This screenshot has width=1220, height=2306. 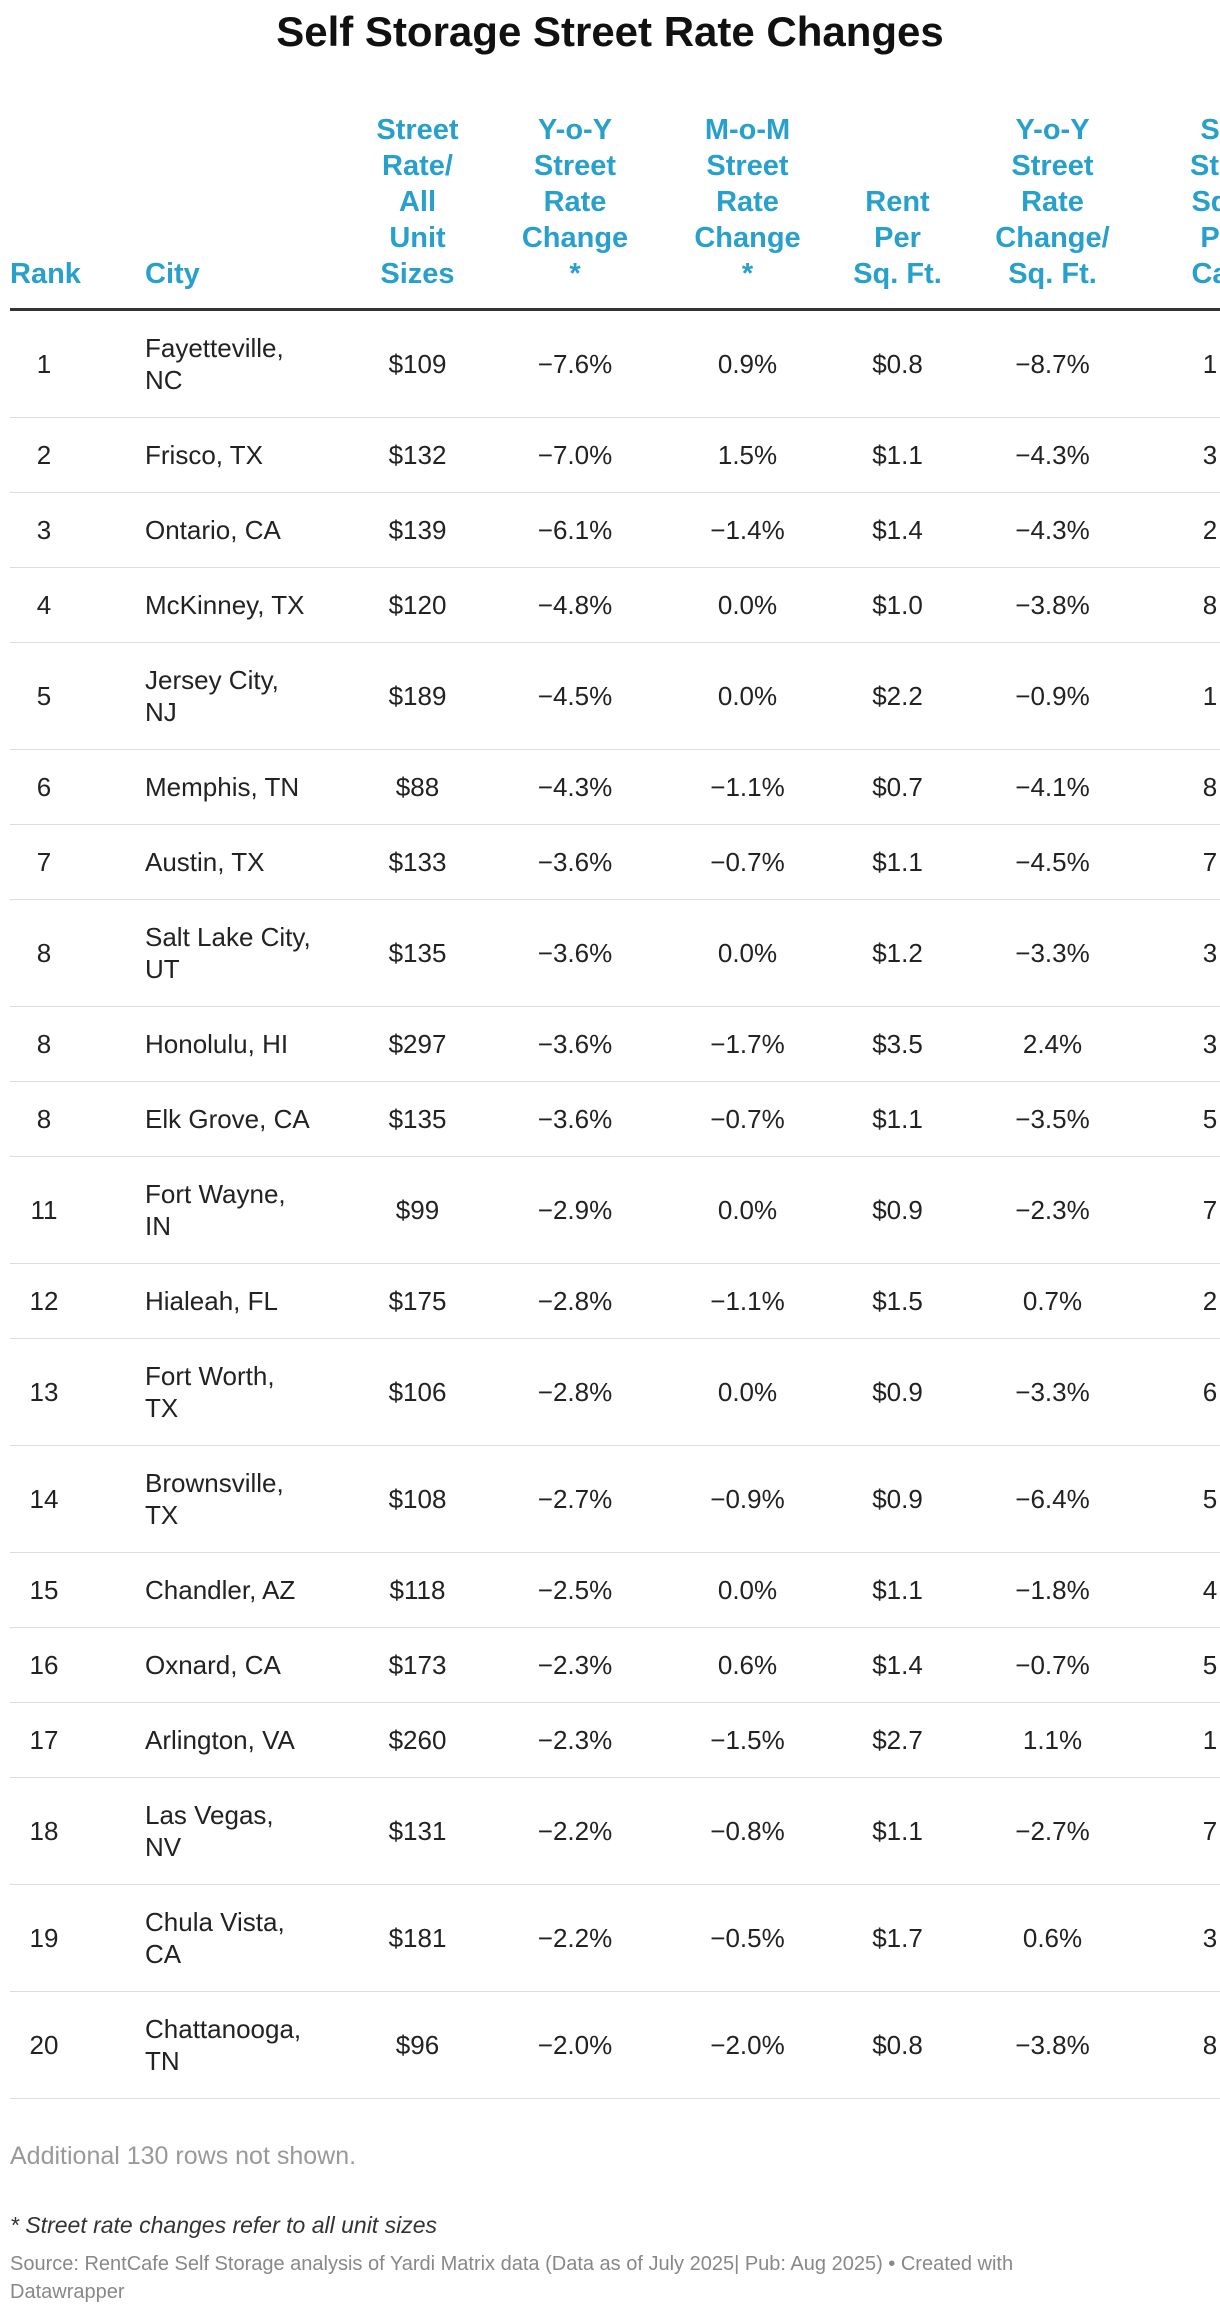 I want to click on cell: −4.5%, so click(x=575, y=696).